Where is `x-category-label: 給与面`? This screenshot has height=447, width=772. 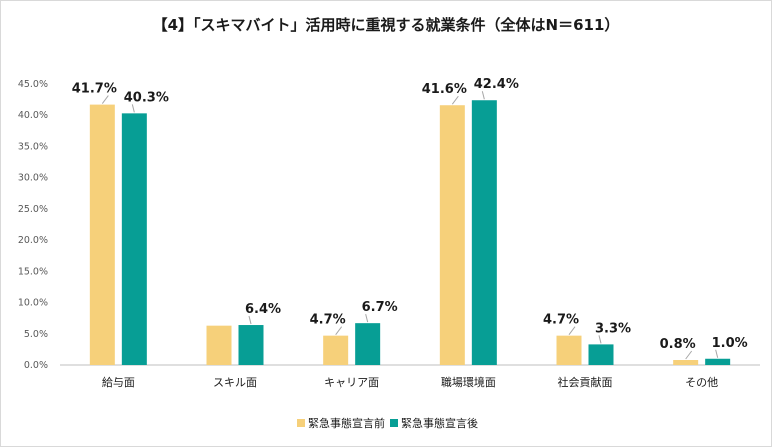
x-category-label: 給与面 is located at coordinates (118, 382).